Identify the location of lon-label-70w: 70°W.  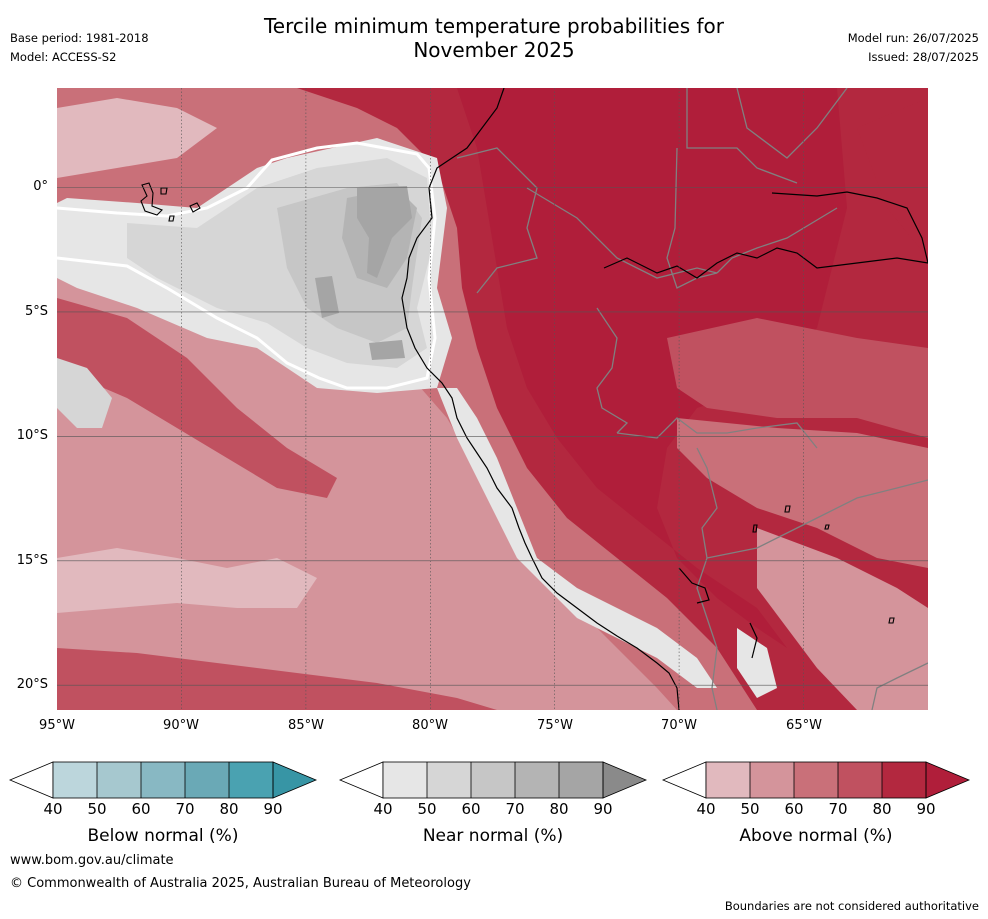
(679, 725).